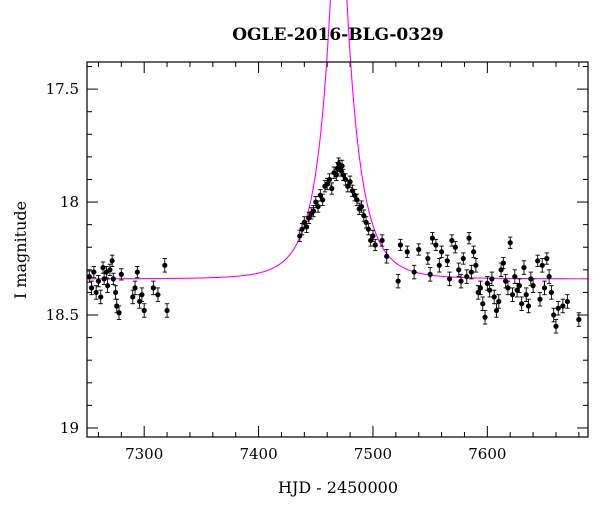  What do you see at coordinates (69, 202) in the screenshot?
I see `y-tick-label: 18` at bounding box center [69, 202].